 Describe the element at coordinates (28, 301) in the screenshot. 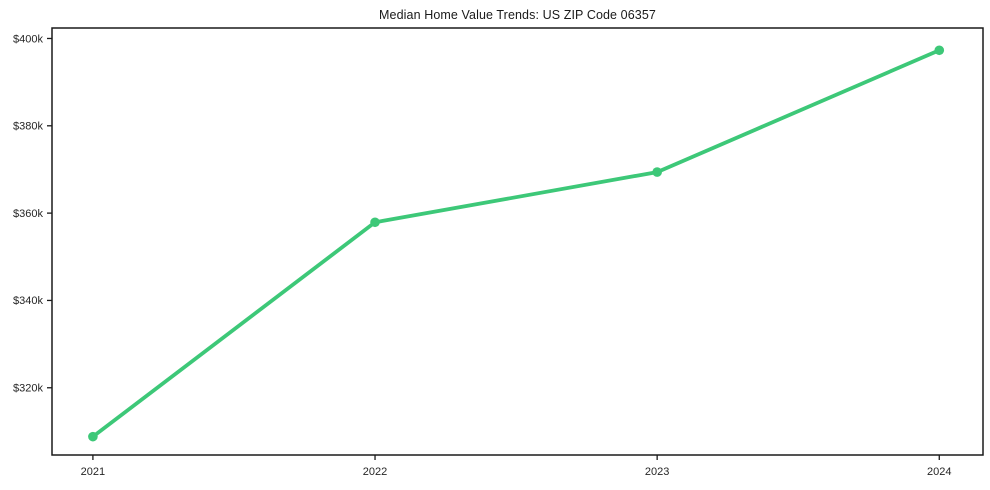

I see `y-tick-label: $340k` at that location.